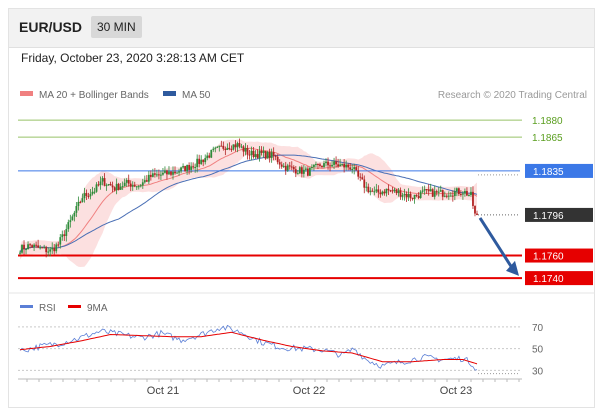 The height and width of the screenshot is (416, 603). What do you see at coordinates (196, 95) in the screenshot?
I see `ma50-legend-label: MA 50` at bounding box center [196, 95].